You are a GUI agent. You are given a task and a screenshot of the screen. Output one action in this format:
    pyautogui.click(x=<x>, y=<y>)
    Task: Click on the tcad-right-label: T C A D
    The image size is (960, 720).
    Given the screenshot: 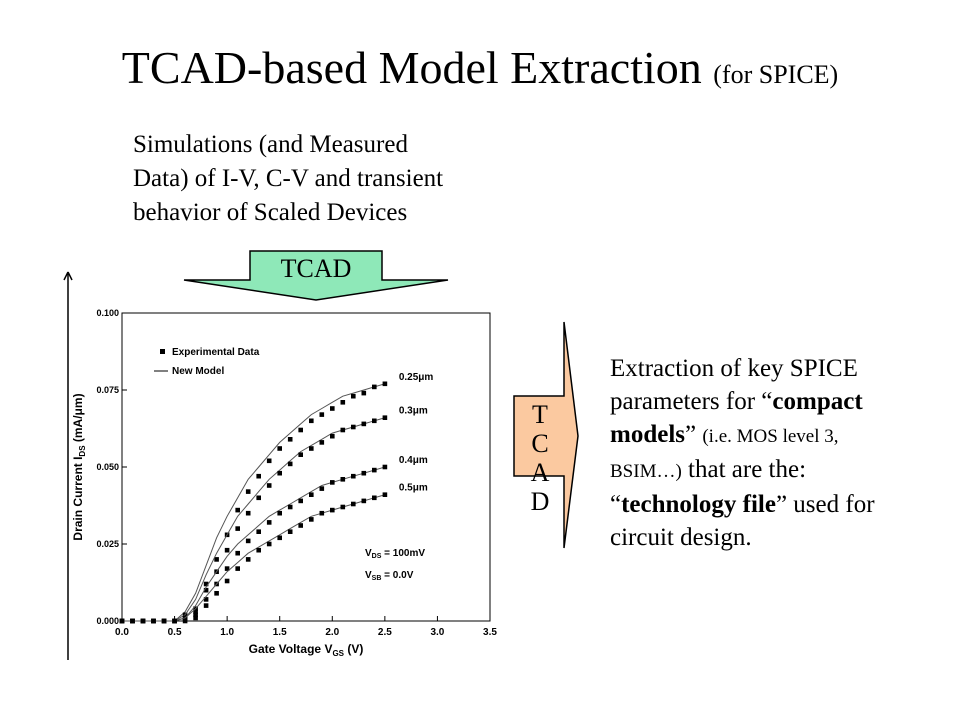 What is the action you would take?
    pyautogui.click(x=540, y=458)
    